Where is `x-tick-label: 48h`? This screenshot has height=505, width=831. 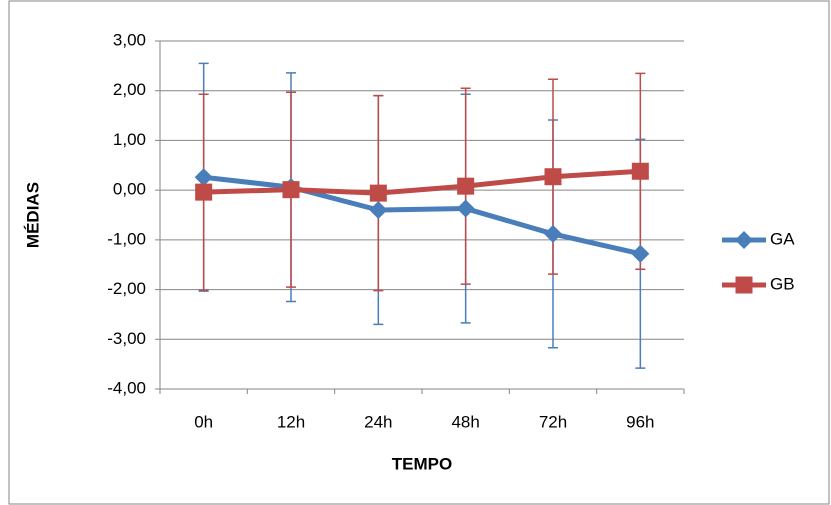
x-tick-label: 48h is located at coordinates (465, 421).